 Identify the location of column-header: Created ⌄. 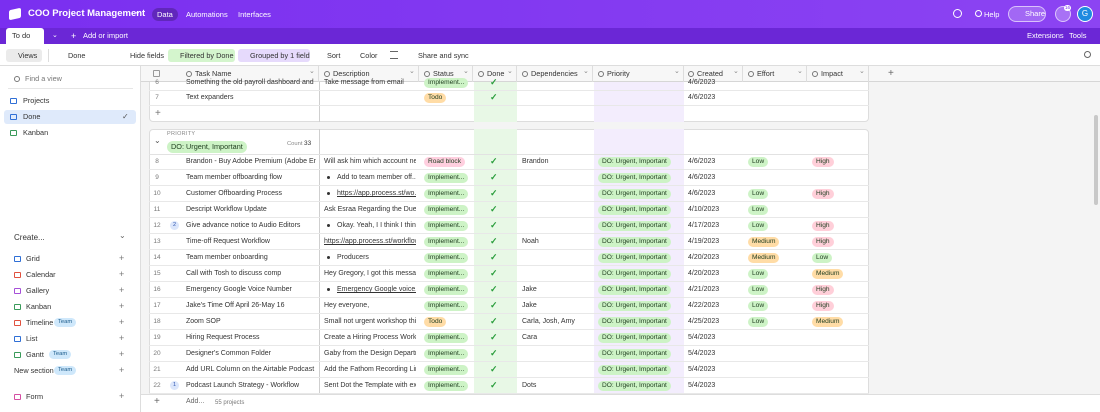
(713, 74).